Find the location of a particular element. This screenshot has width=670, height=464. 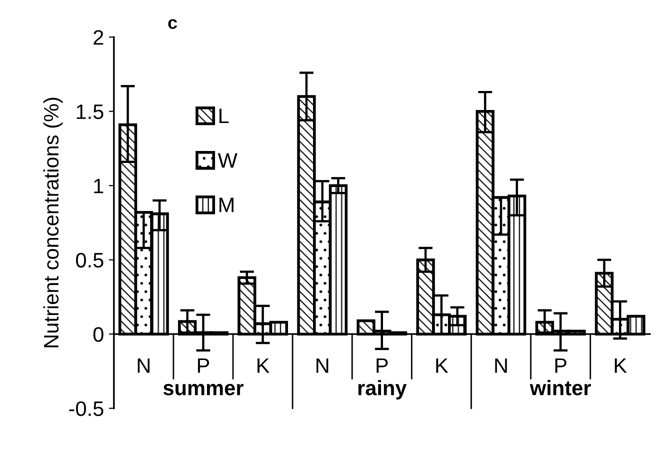

legend-label: L is located at coordinates (224, 116).